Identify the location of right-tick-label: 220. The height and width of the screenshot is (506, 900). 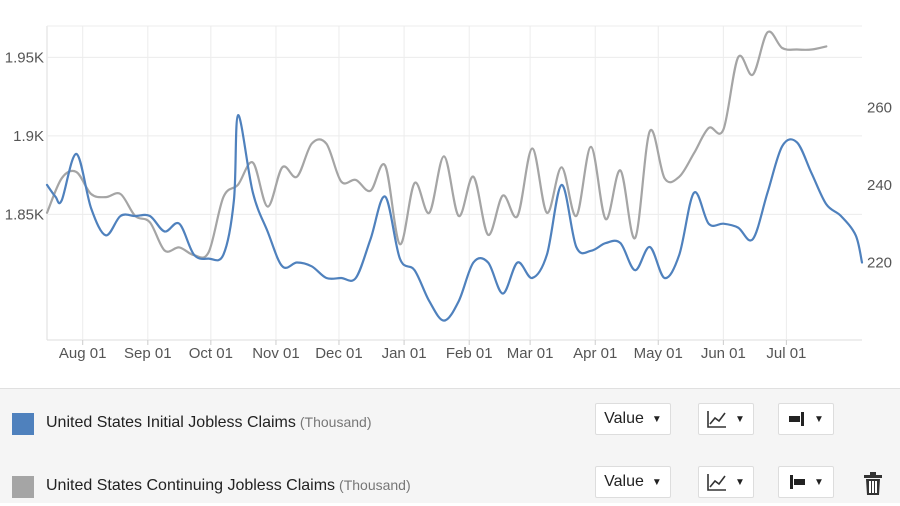
(879, 262).